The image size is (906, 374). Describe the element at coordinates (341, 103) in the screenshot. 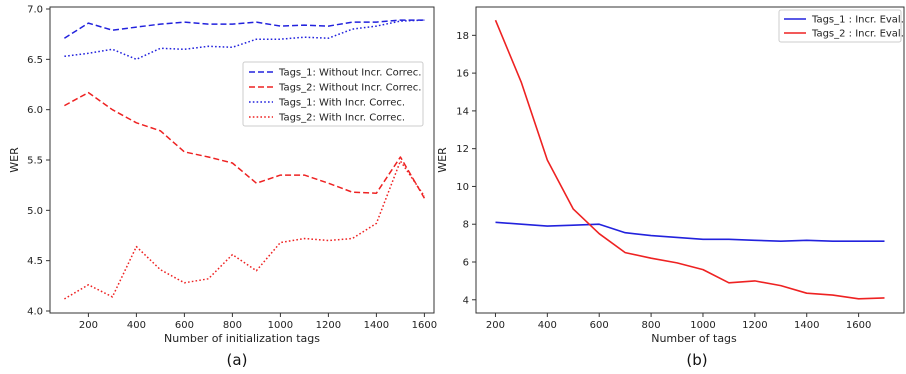

I see `legend-label-a-3: Tags_1: With Incr. Correc.` at that location.